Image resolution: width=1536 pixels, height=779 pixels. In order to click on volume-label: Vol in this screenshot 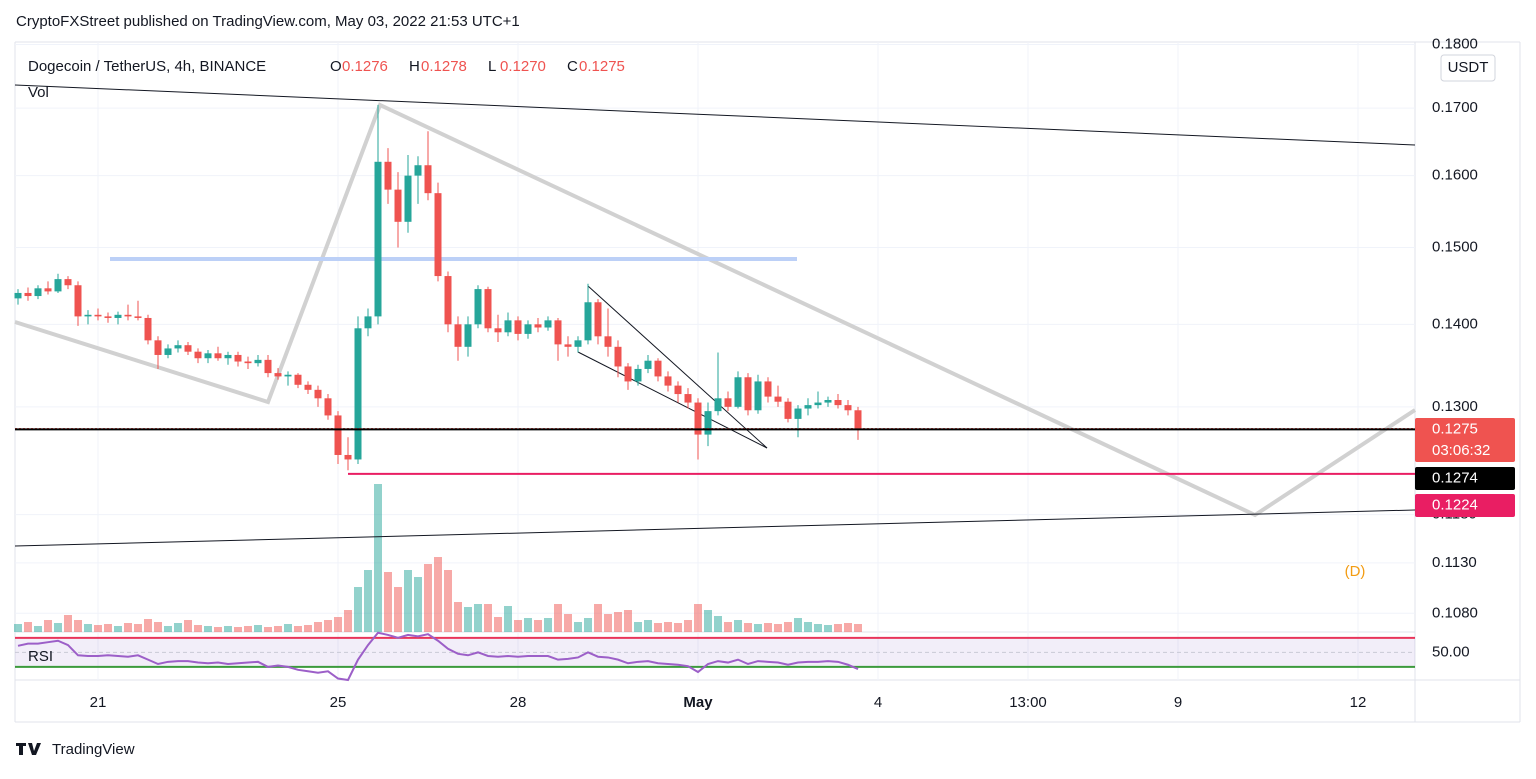, I will do `click(38, 92)`.